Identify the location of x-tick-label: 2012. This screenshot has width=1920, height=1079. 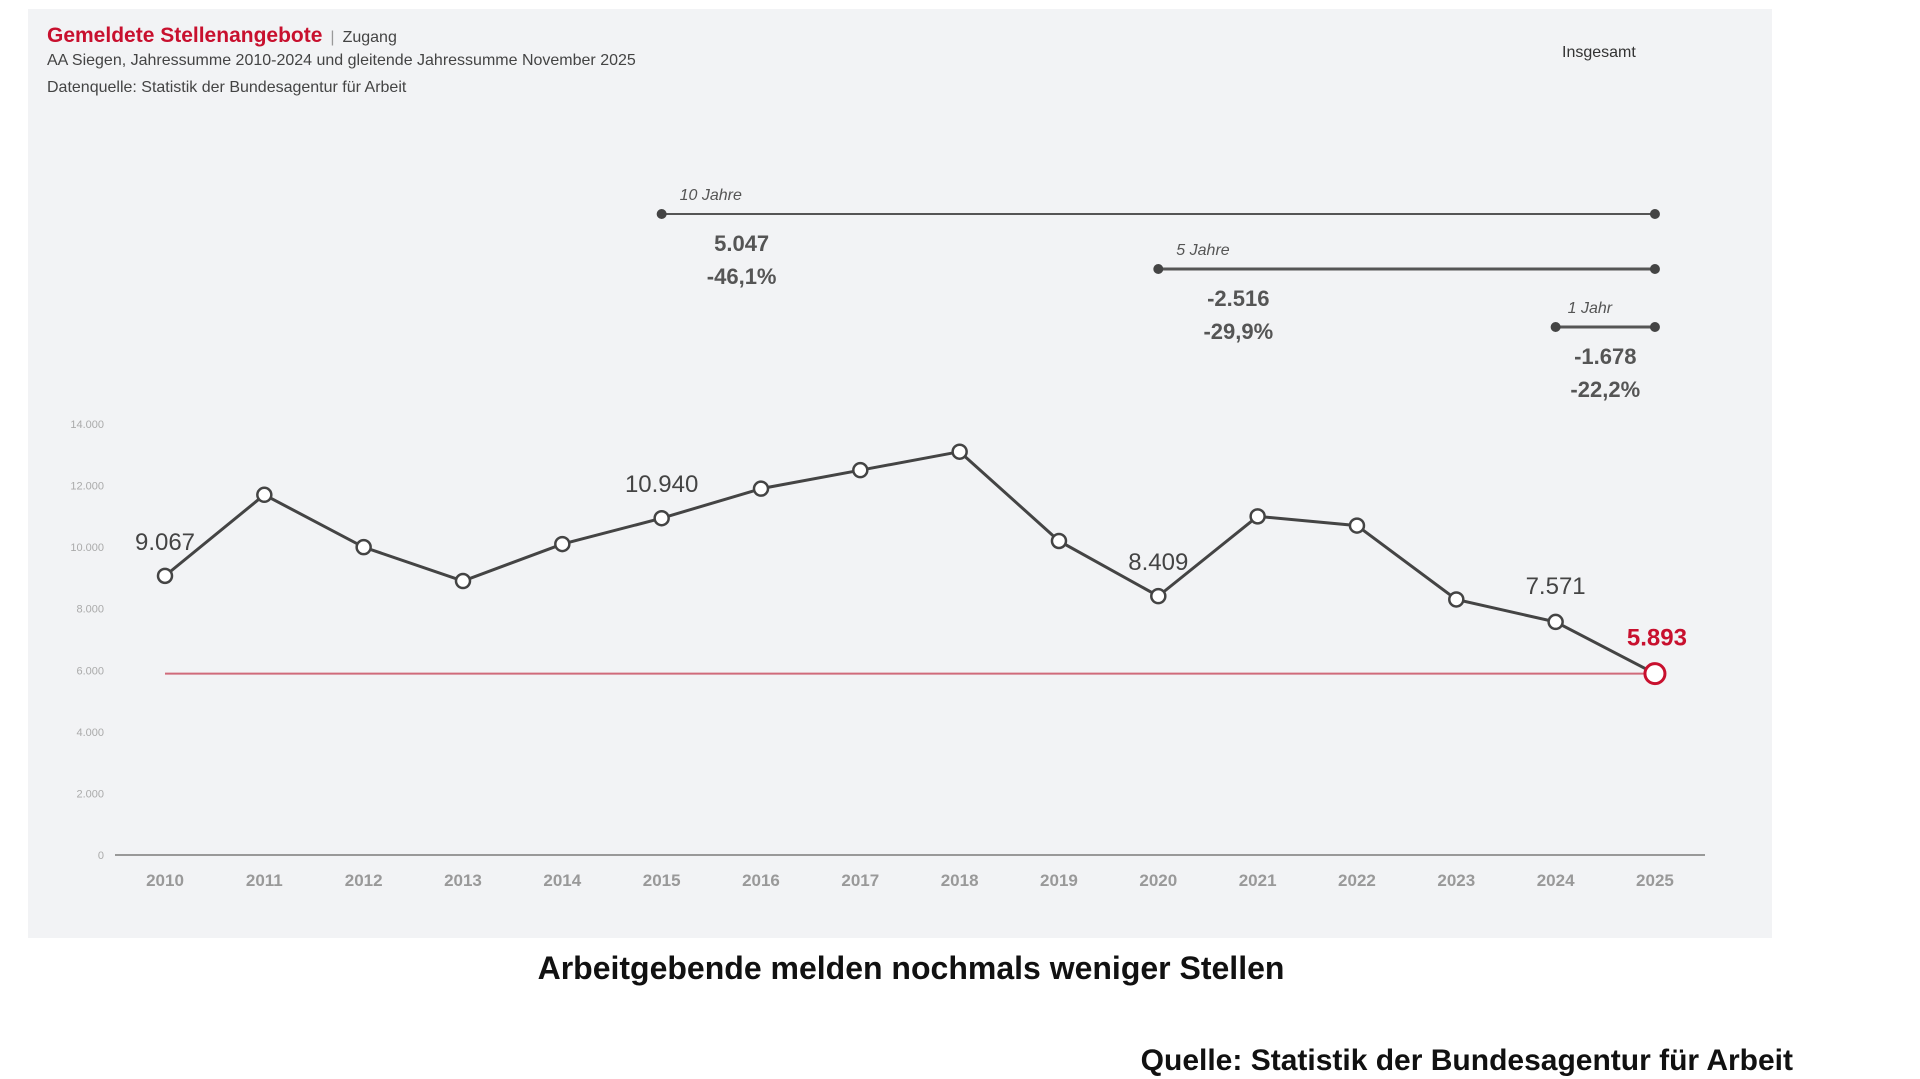
(364, 880).